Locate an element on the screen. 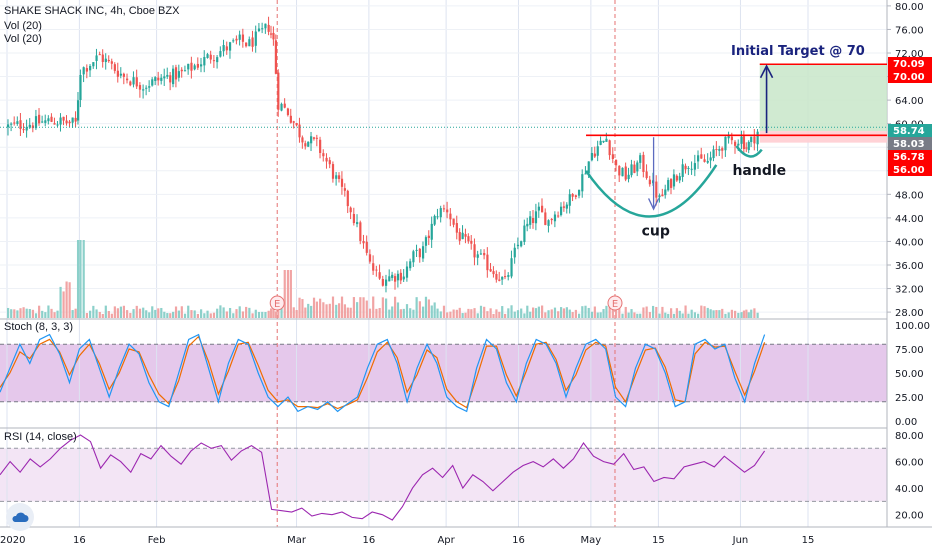 The image size is (932, 555). volume-group is located at coordinates (383, 279).